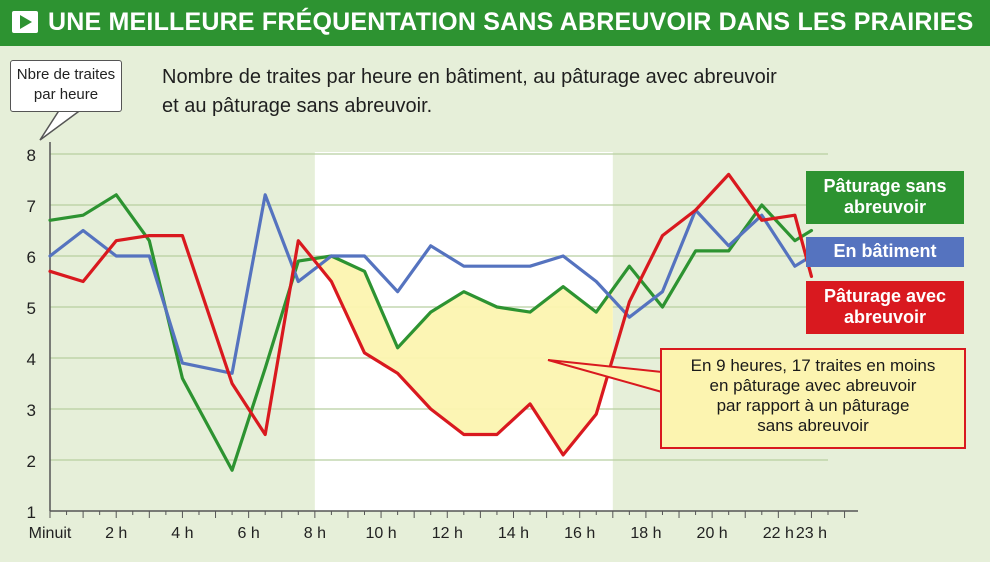 The image size is (997, 562). What do you see at coordinates (513, 533) in the screenshot?
I see `x-tick-label: 14 h` at bounding box center [513, 533].